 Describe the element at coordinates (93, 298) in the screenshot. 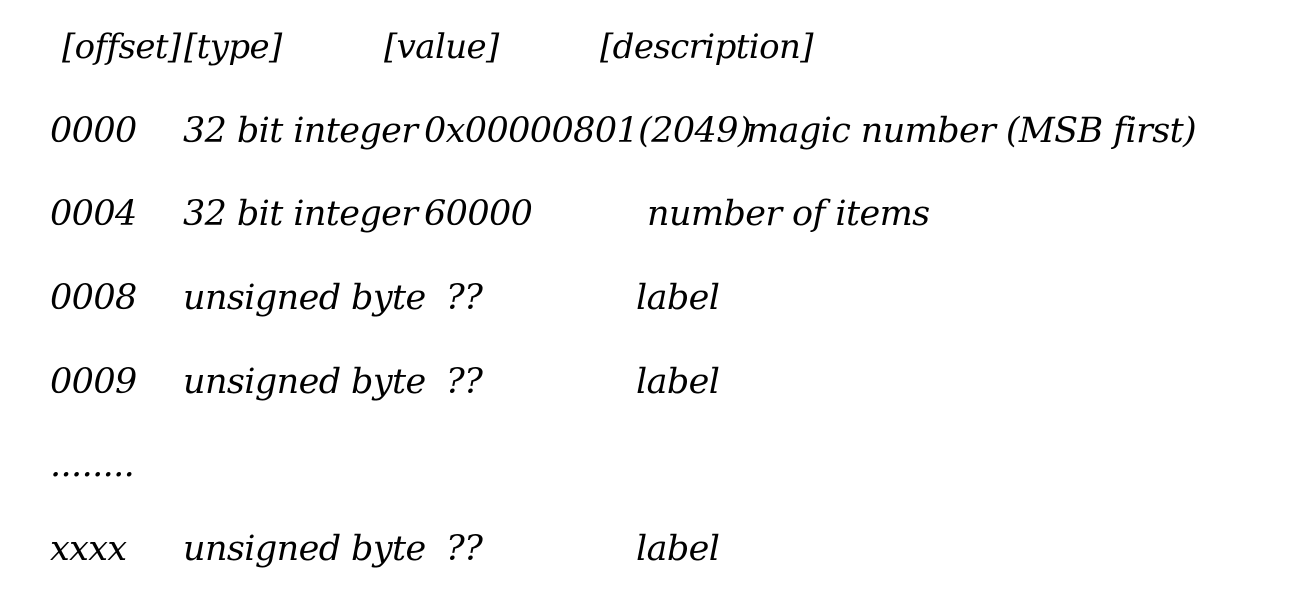

I see `row-offset: 0008` at that location.